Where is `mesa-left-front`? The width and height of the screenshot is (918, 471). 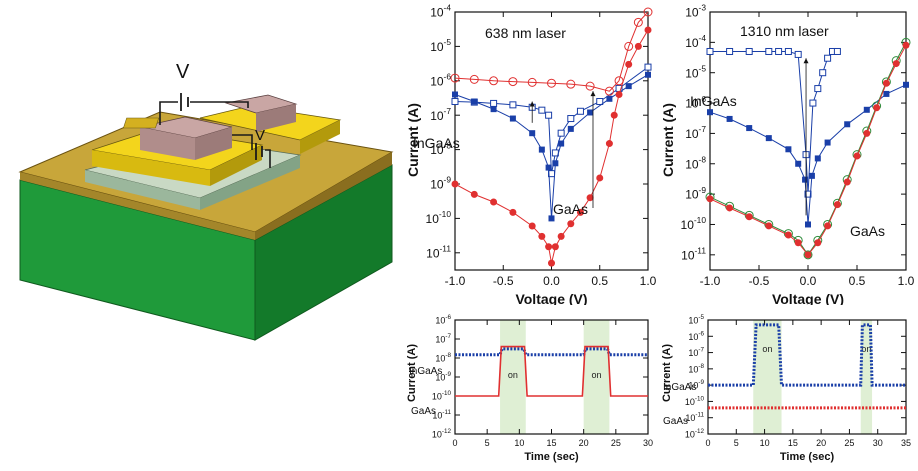
mesa-left-front is located at coordinates (167, 143).